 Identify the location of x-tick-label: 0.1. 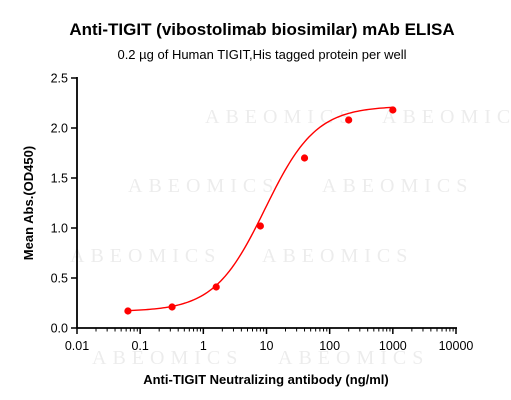
(139, 346).